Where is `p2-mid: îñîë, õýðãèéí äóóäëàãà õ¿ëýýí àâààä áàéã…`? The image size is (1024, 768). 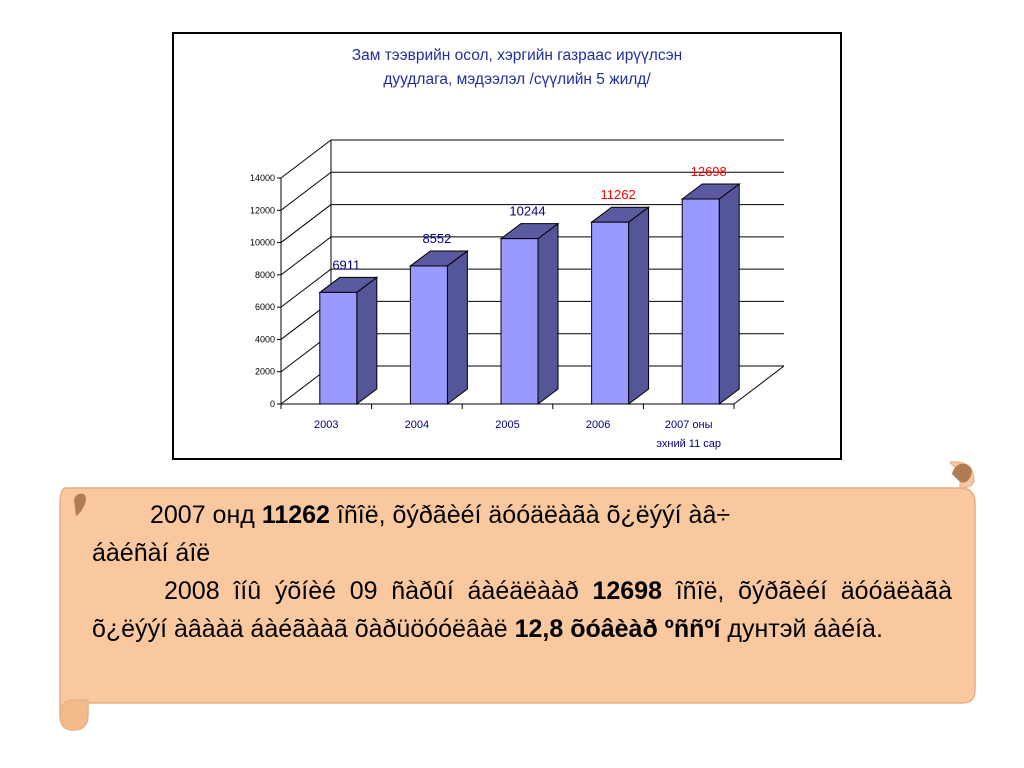
p2-mid: îñîë, õýðãèéí äóóäëàãà õ¿ëýýí àâààä áàéã… is located at coordinates (522, 610).